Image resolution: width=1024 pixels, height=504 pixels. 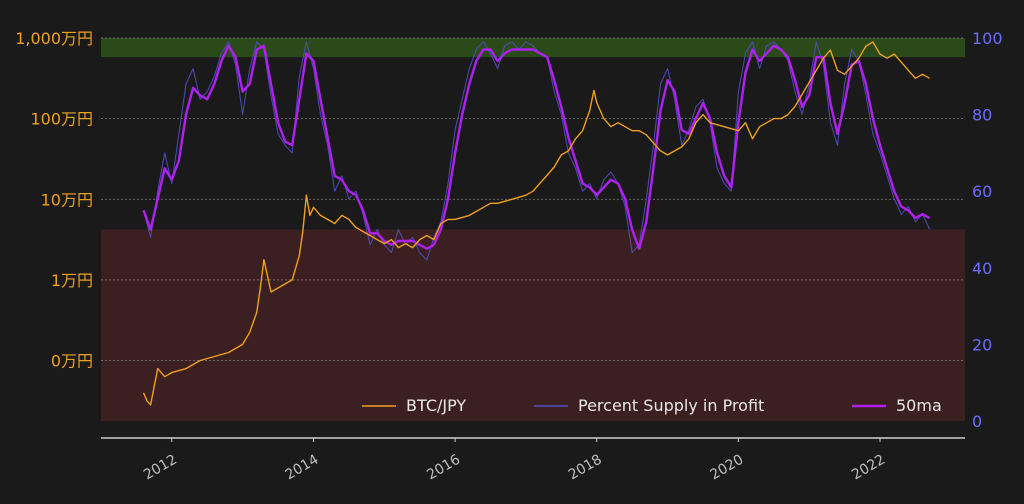 I want to click on left-tick-label-1: 100万円, so click(x=61, y=119).